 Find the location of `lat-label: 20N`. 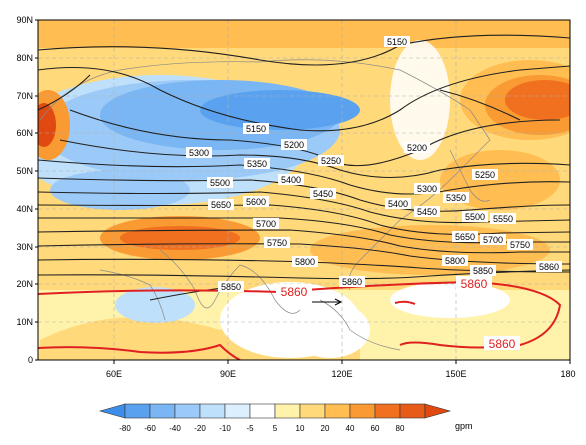

lat-label: 20N is located at coordinates (24, 284).